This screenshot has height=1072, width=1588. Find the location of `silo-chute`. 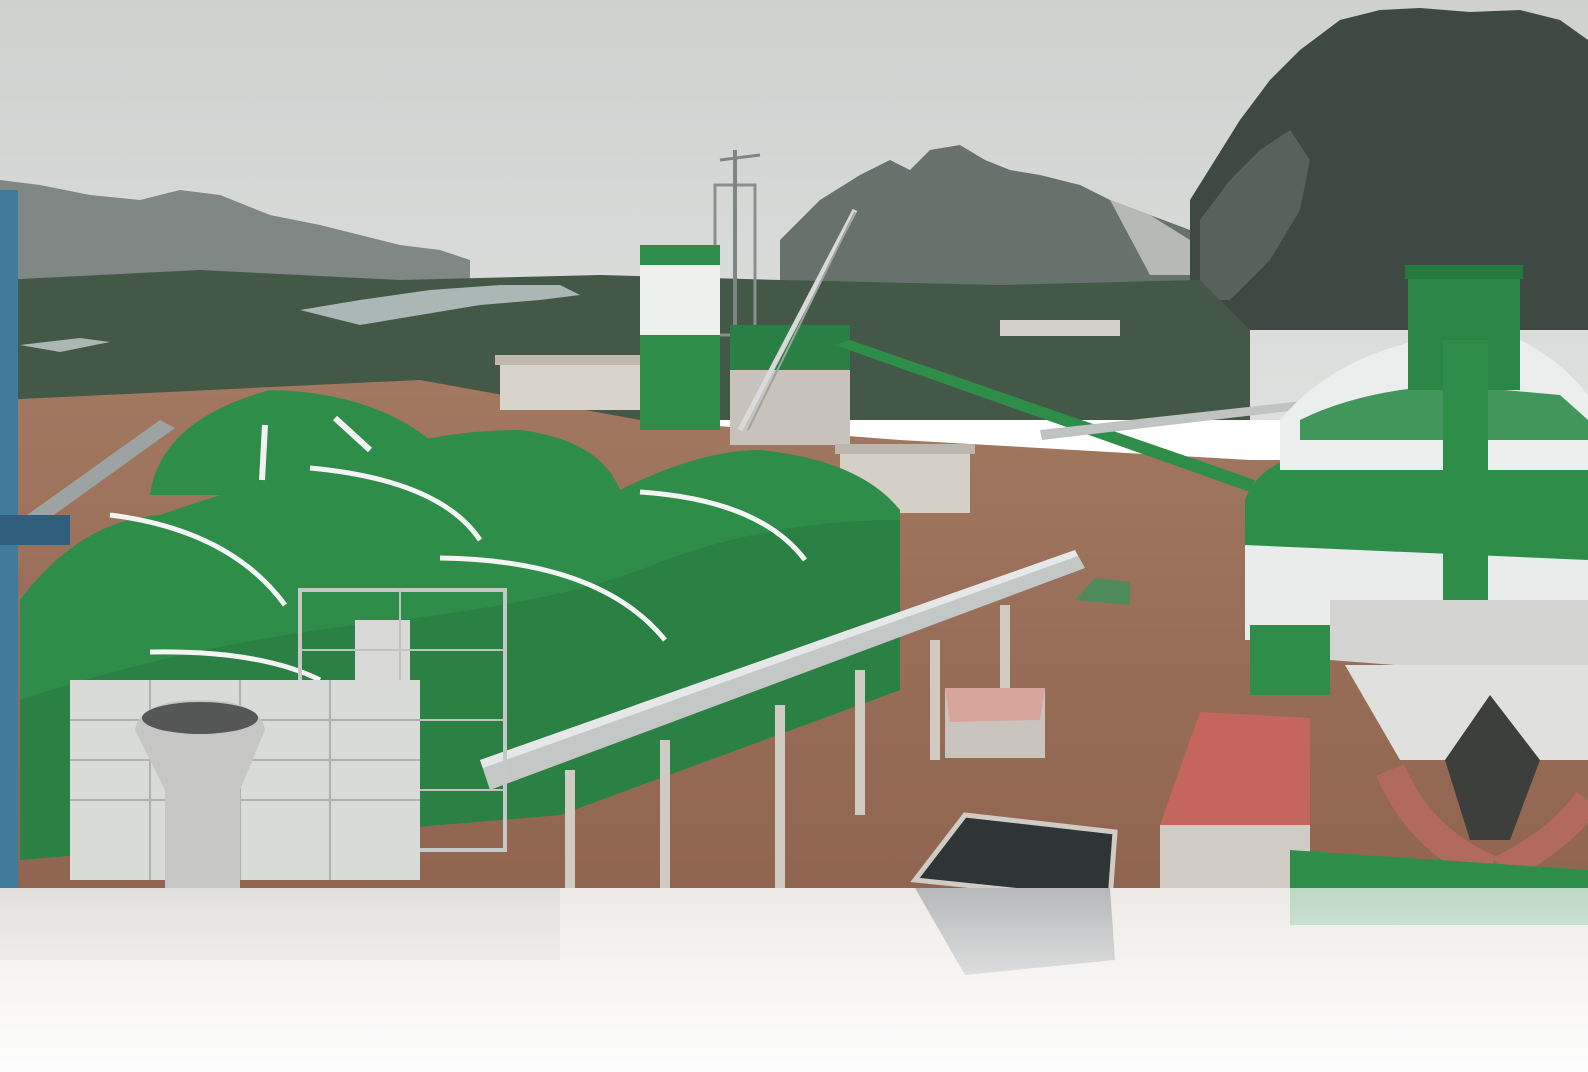

silo-chute is located at coordinates (1465, 472).